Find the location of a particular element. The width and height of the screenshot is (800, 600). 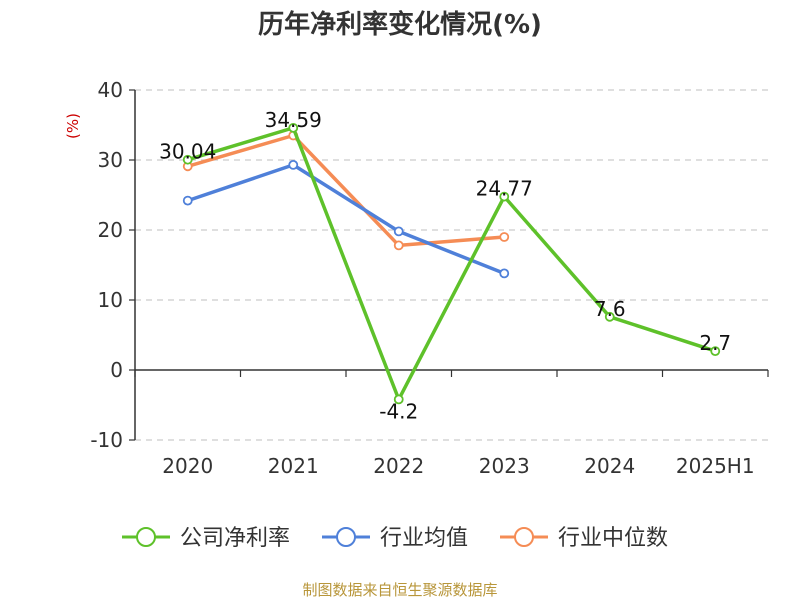

legend-item-0: 公司净利率 is located at coordinates (206, 538).